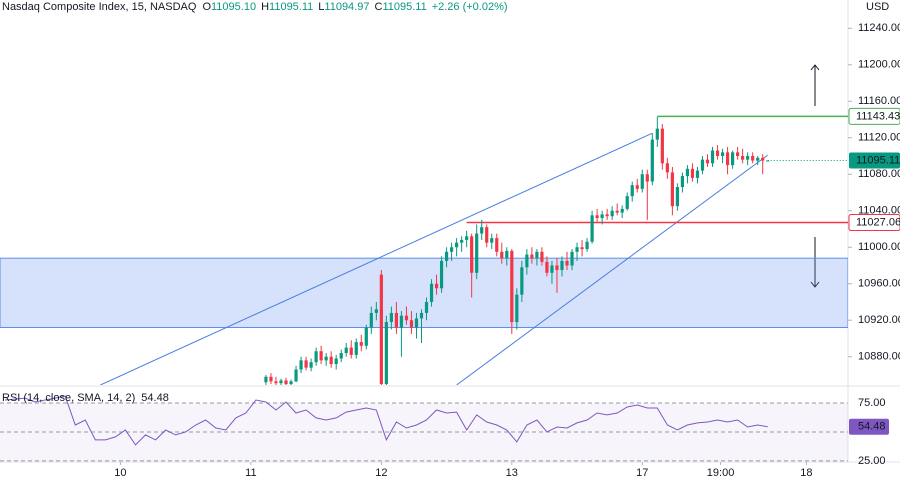  I want to click on ohlc-label: H, so click(265, 7).